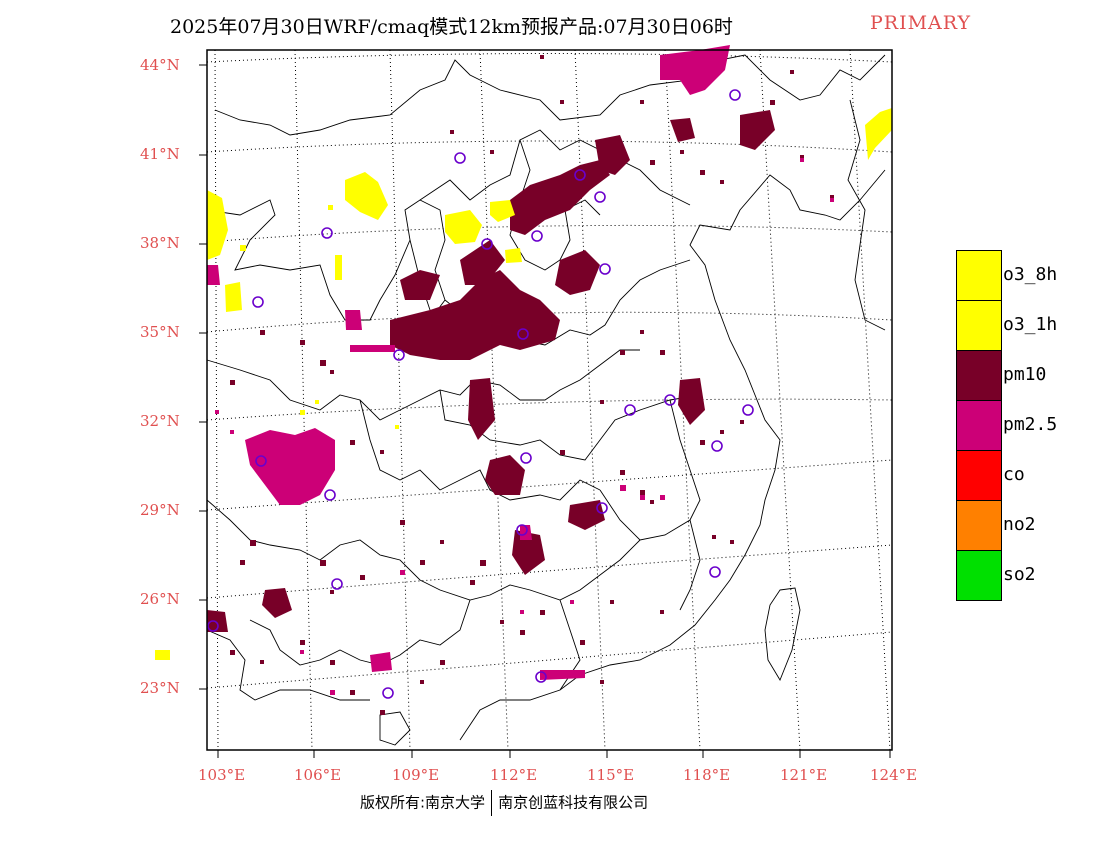 The height and width of the screenshot is (850, 1100). I want to click on lat-label-32: 32°N, so click(160, 421).